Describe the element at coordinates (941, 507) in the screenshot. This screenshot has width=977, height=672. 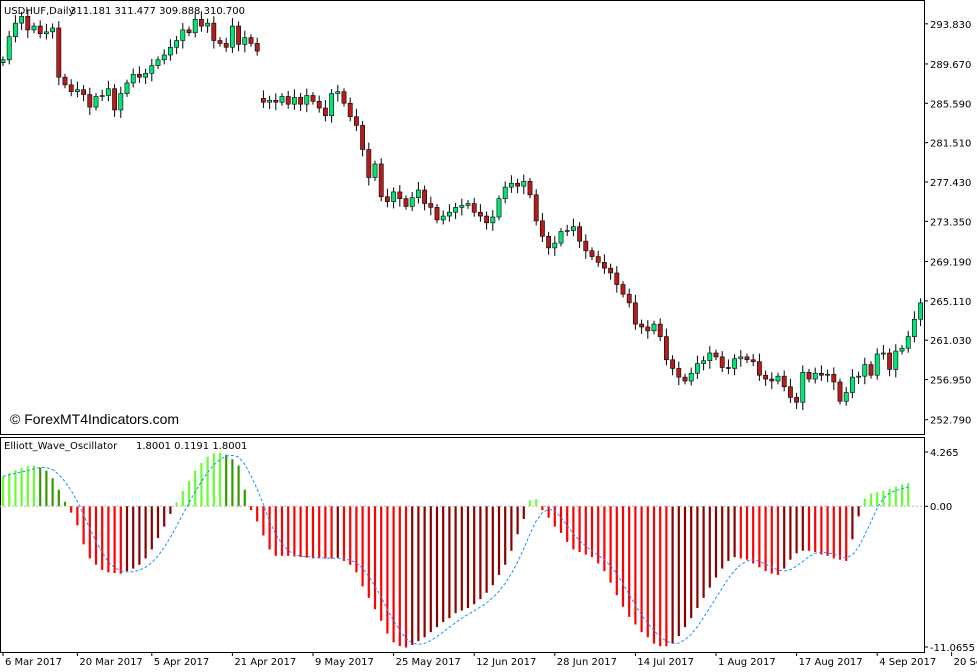
I see `oscillator-axis-label: 0.00` at that location.